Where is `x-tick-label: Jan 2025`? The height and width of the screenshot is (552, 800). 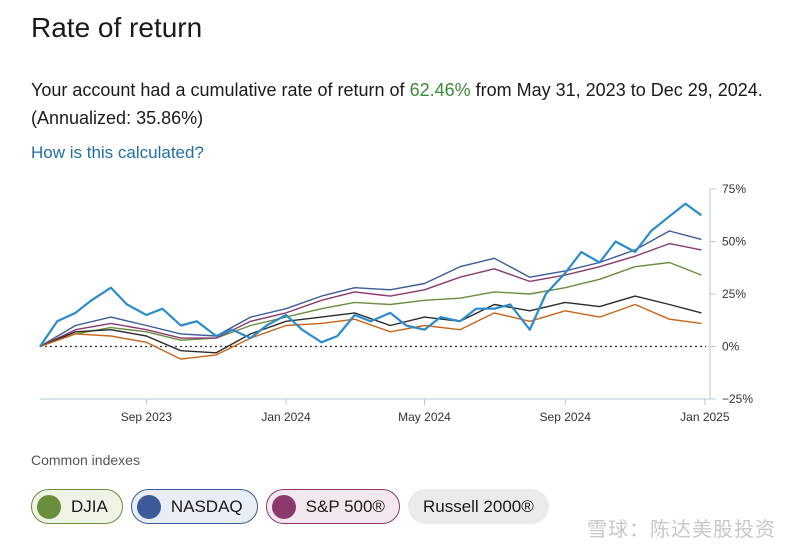
x-tick-label: Jan 2025 is located at coordinates (705, 417).